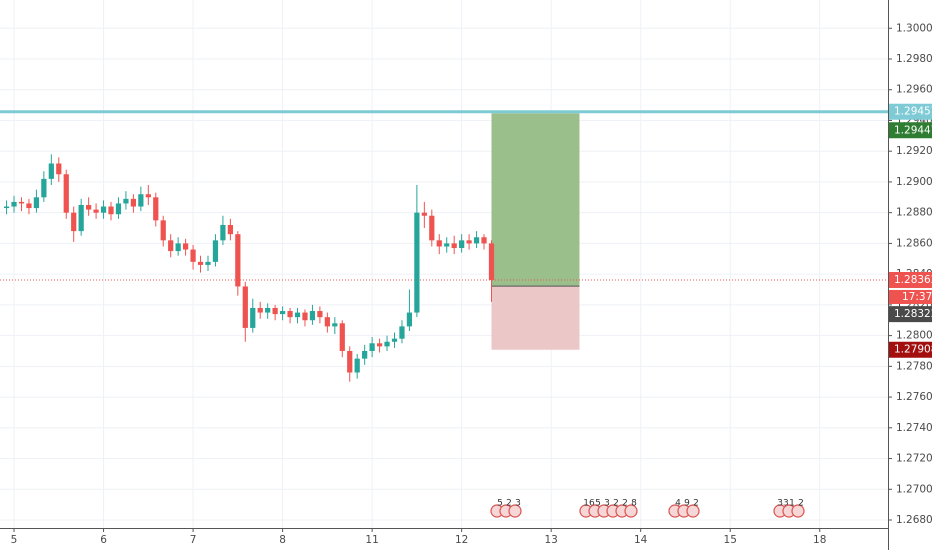 This screenshot has height=550, width=932. I want to click on loss-zone, so click(535, 318).